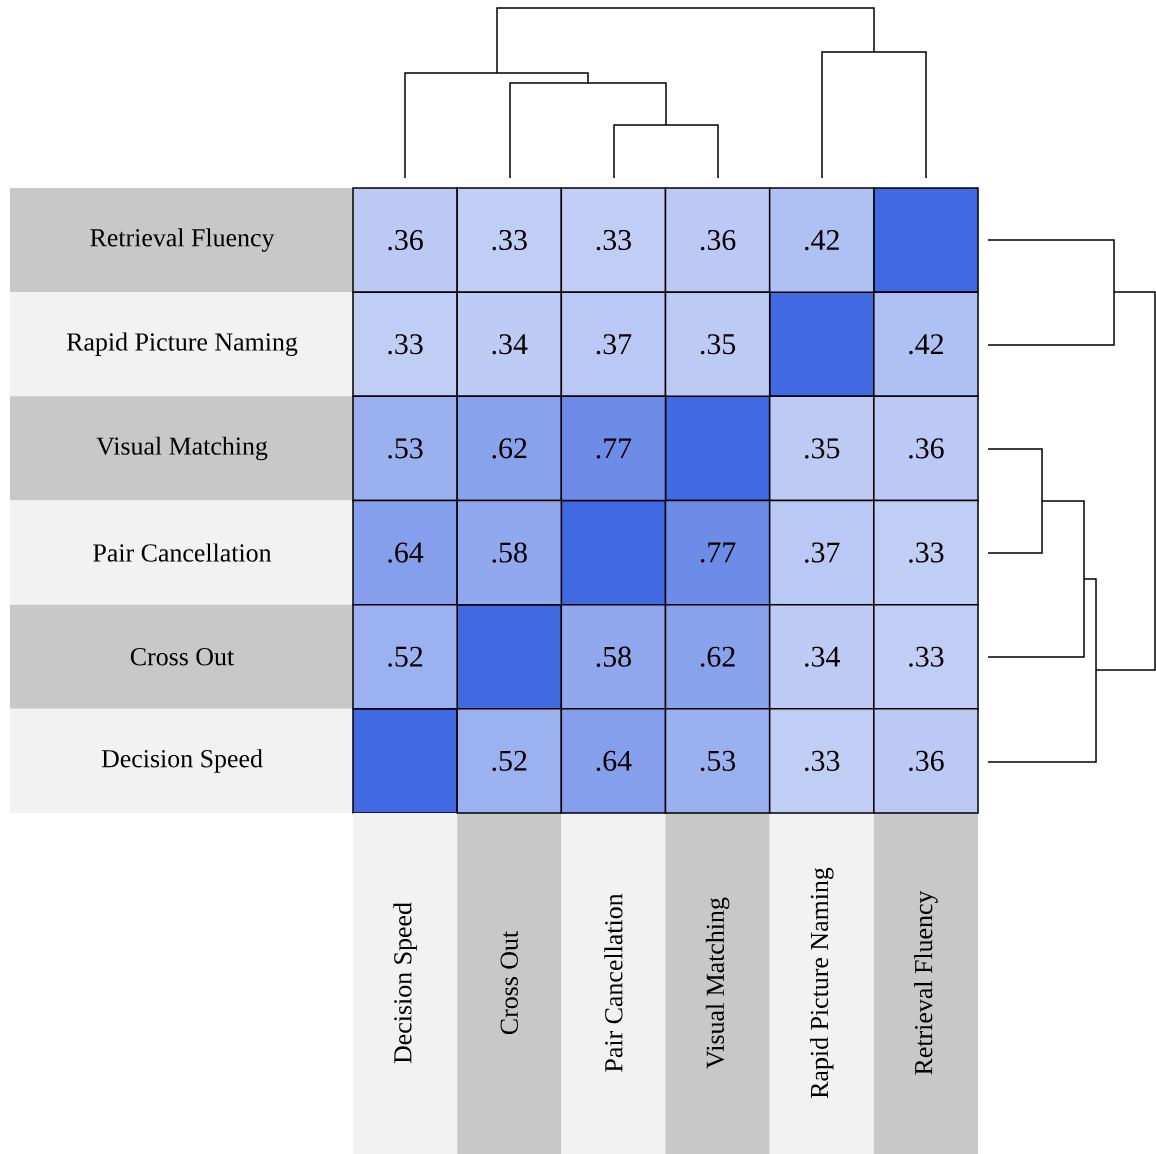 The image size is (1156, 1154). I want to click on y-tick-label: Pair Cancellation, so click(182, 552).